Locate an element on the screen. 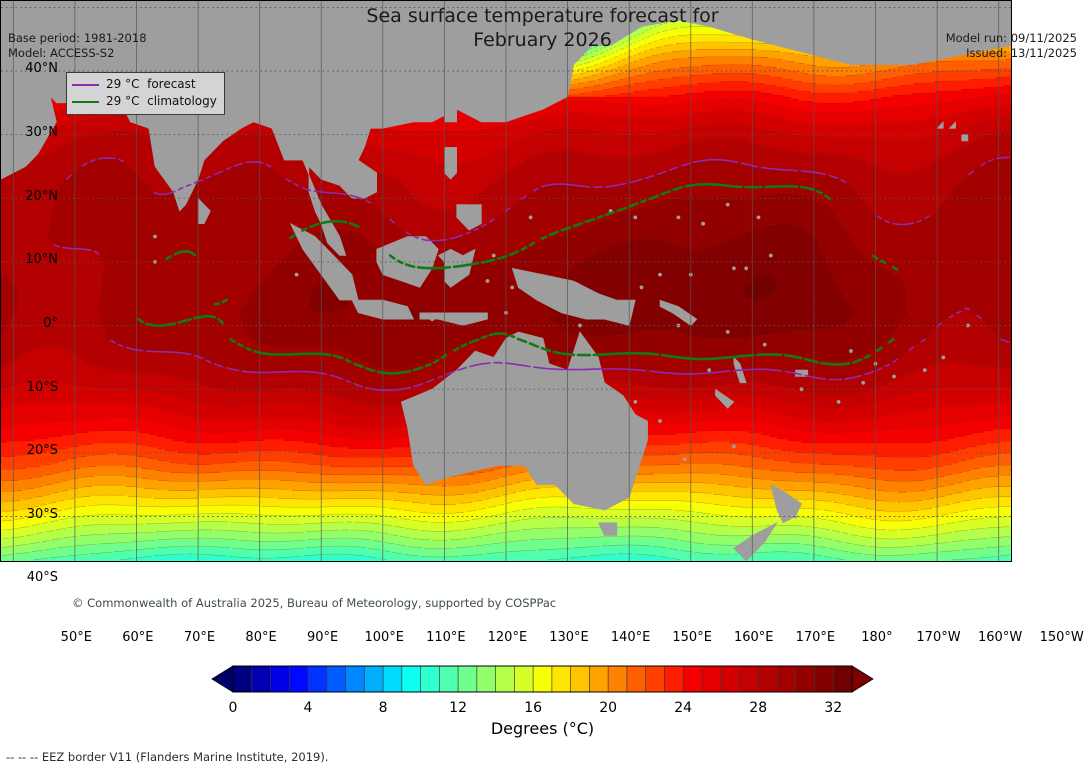 Image resolution: width=1085 pixels, height=770 pixels. legend-item: 29 °C forecast is located at coordinates (144, 84).